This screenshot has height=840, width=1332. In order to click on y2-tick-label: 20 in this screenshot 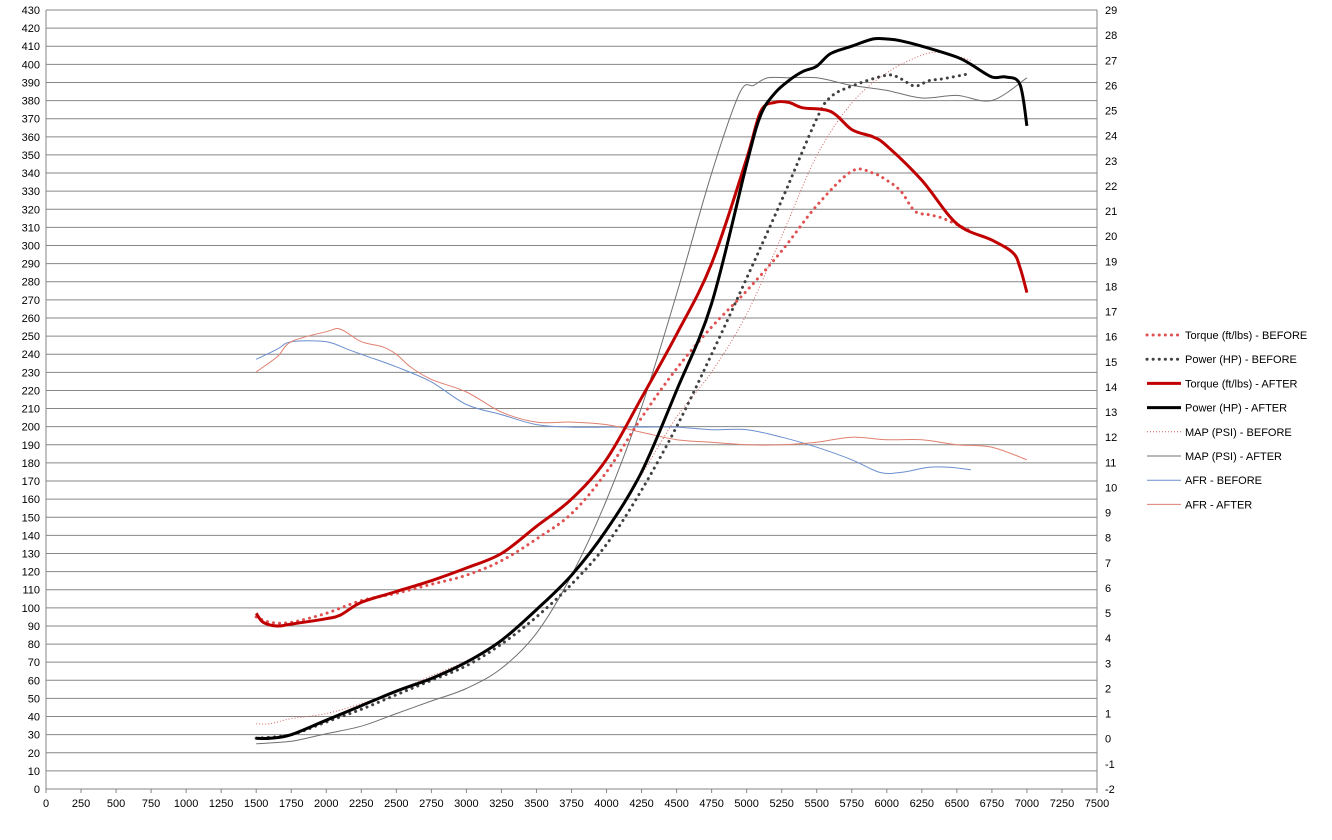, I will do `click(1111, 237)`.